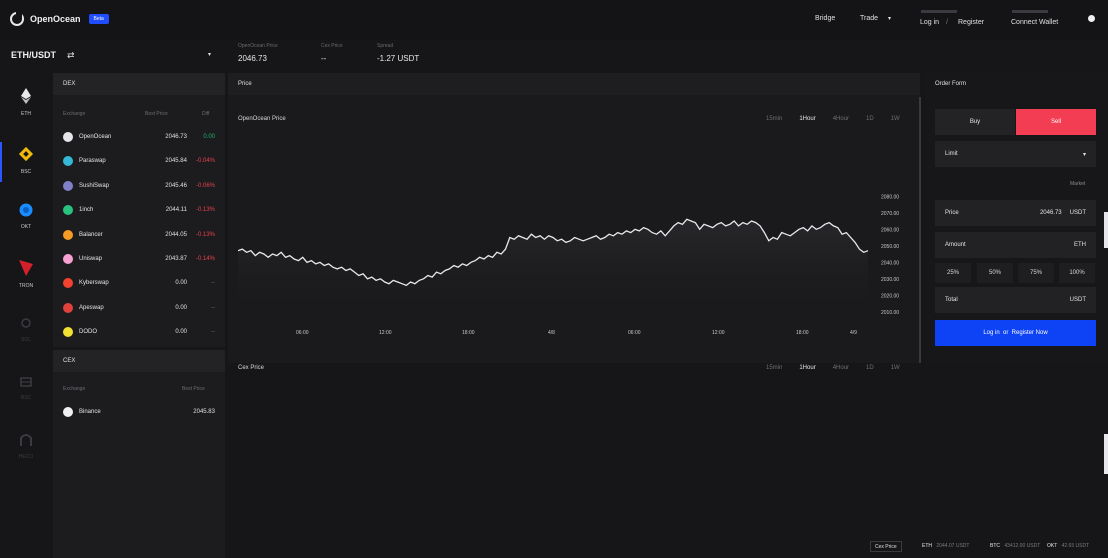 Image resolution: width=1108 pixels, height=558 pixels. What do you see at coordinates (890, 280) in the screenshot?
I see `y-tick-label: 2030.00` at bounding box center [890, 280].